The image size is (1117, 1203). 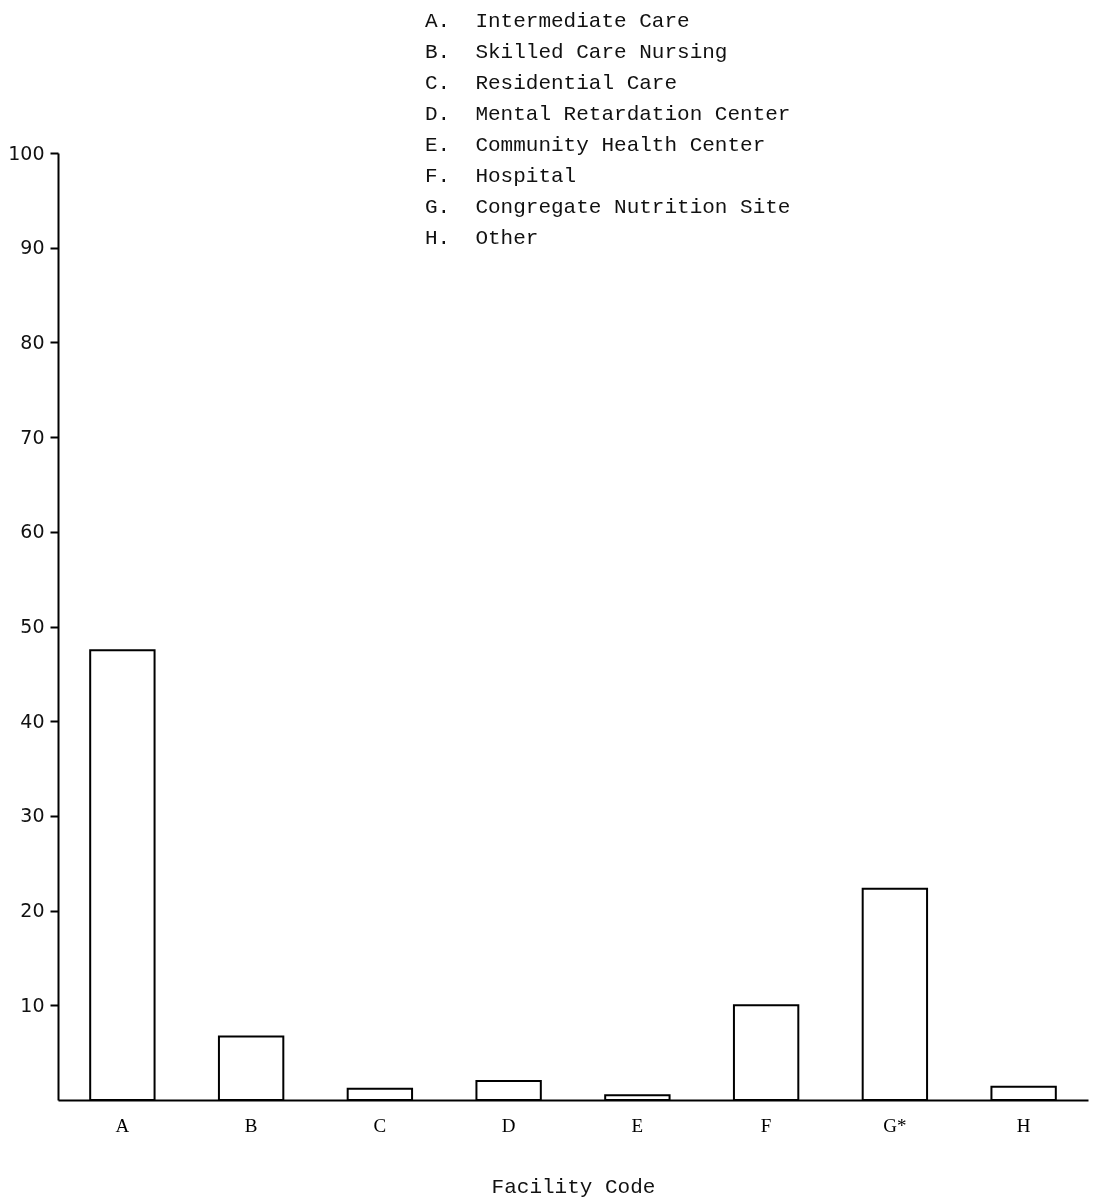 What do you see at coordinates (32, 1004) in the screenshot?
I see `y-tick-label: 10` at bounding box center [32, 1004].